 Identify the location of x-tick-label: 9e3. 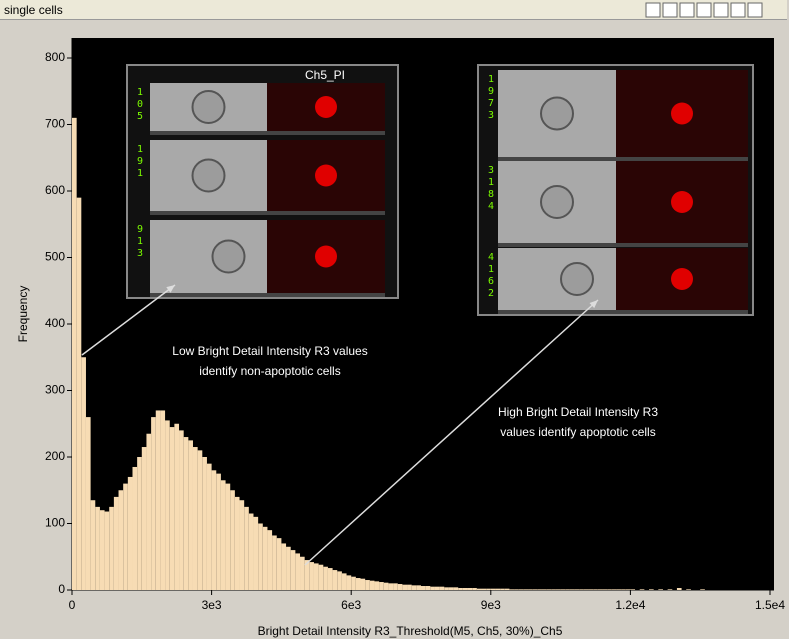
(491, 605).